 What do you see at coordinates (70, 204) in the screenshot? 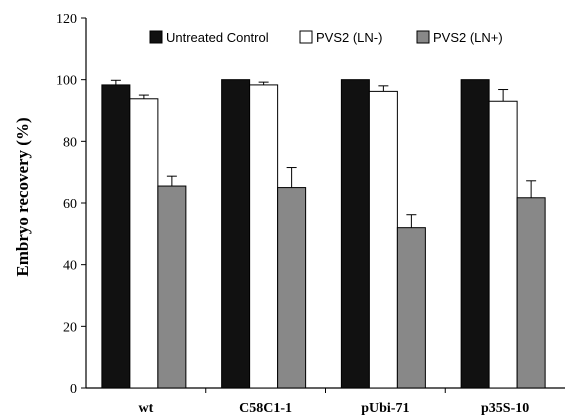
I see `y-tick-label: 60` at bounding box center [70, 204].